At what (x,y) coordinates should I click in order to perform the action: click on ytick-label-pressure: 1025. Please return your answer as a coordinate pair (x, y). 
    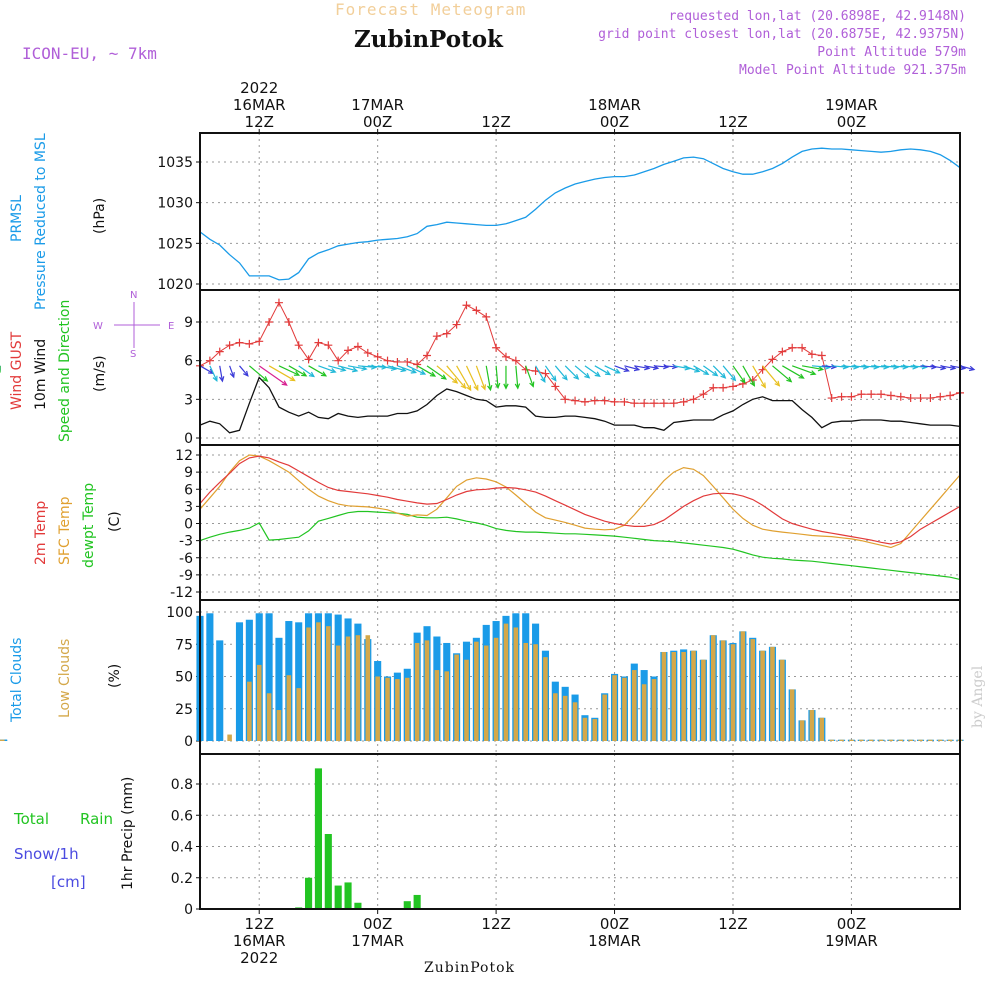
    Looking at the image, I should click on (175, 244).